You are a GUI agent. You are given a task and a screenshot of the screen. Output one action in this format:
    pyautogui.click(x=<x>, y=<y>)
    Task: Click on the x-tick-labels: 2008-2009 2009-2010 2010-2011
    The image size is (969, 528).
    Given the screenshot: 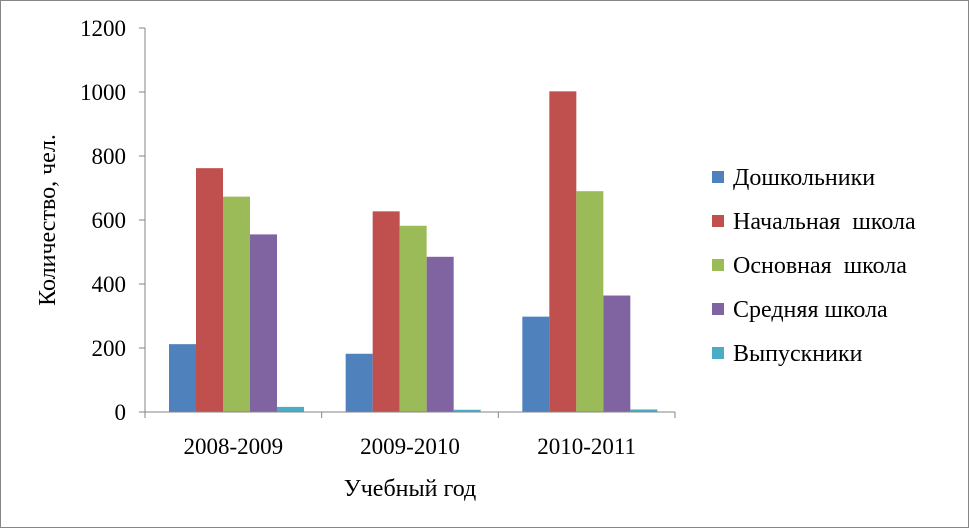 What is the action you would take?
    pyautogui.click(x=409, y=446)
    